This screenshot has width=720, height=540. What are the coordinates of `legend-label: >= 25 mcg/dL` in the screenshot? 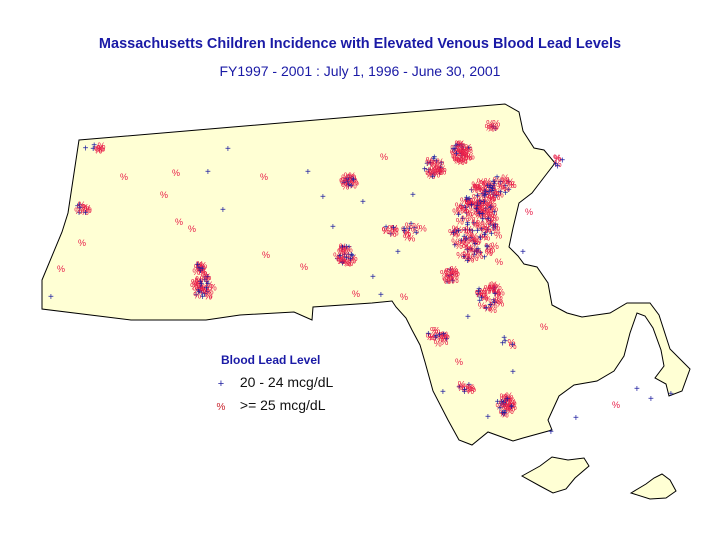 It's located at (282, 405).